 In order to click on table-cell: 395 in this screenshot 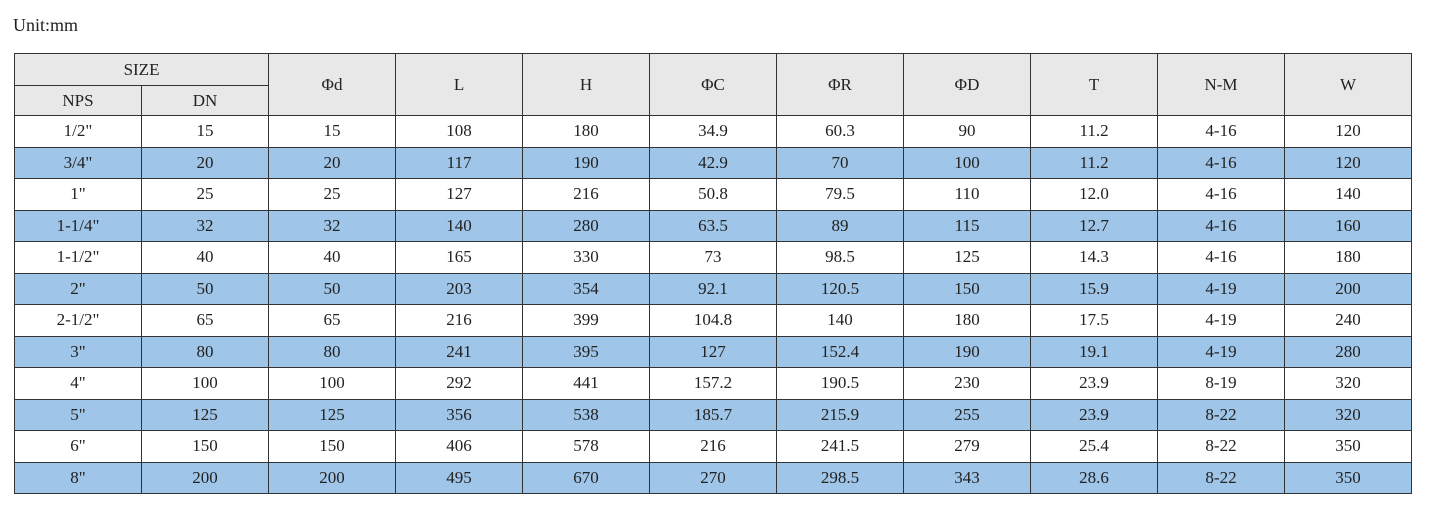, I will do `click(586, 351)`.